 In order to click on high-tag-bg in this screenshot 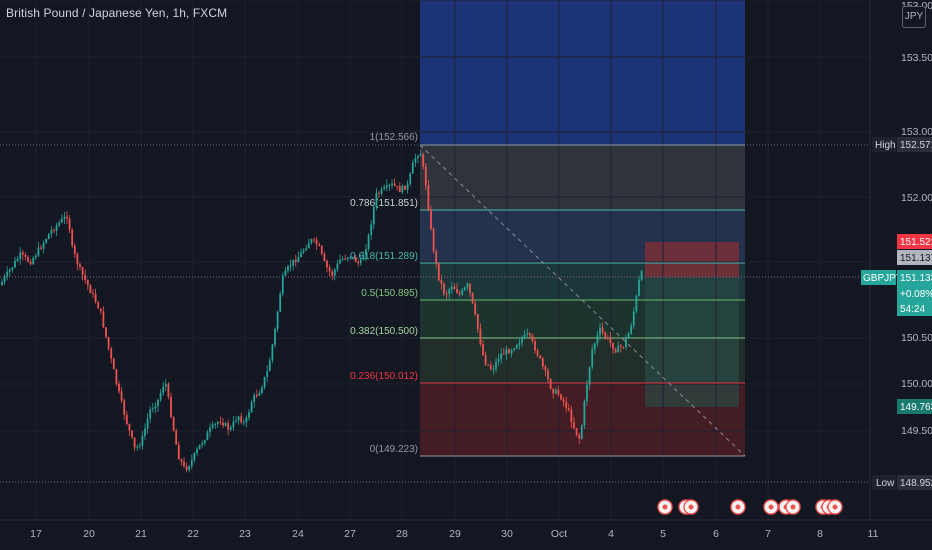, I will do `click(914, 144)`.